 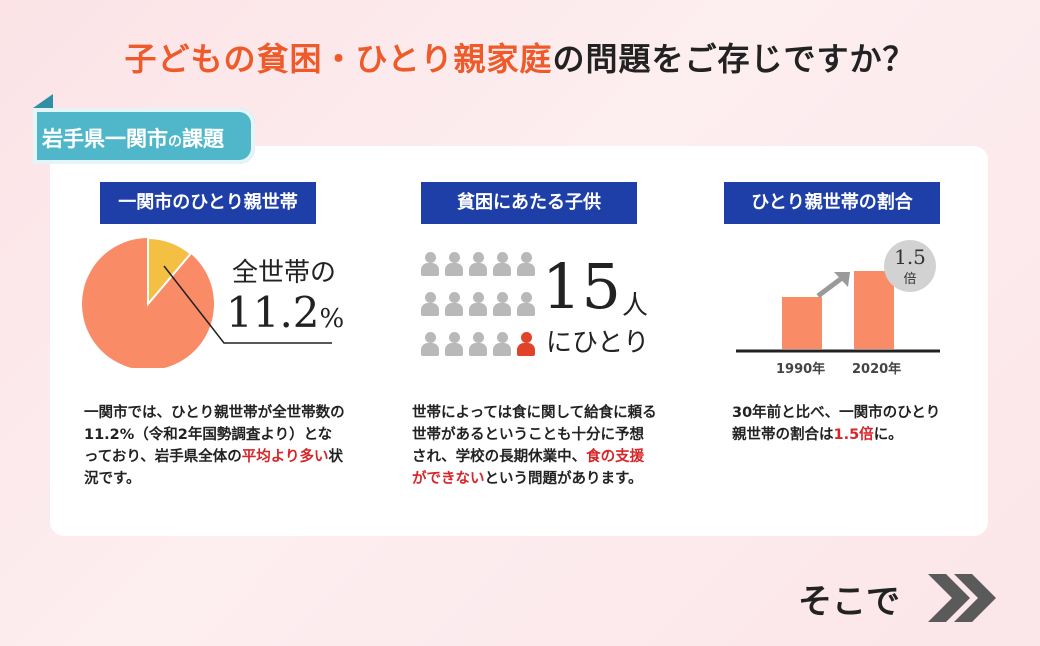 I want to click on ratio-badge-unit: 倍, so click(x=910, y=279).